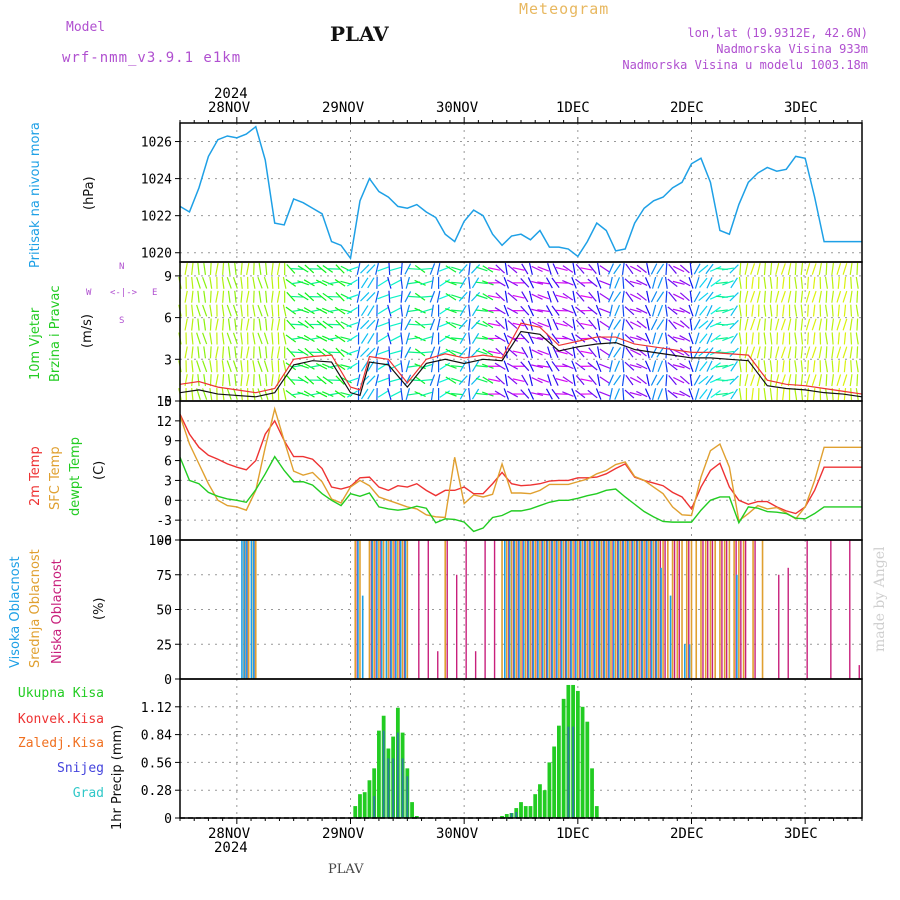 This screenshot has height=900, width=900. I want to click on panel-frame-temperature, so click(521, 470).